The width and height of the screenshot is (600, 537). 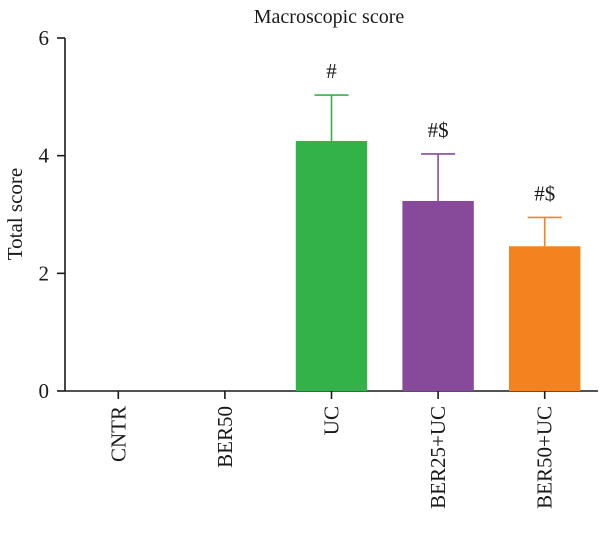 What do you see at coordinates (44, 156) in the screenshot?
I see `y-tick-label: 4` at bounding box center [44, 156].